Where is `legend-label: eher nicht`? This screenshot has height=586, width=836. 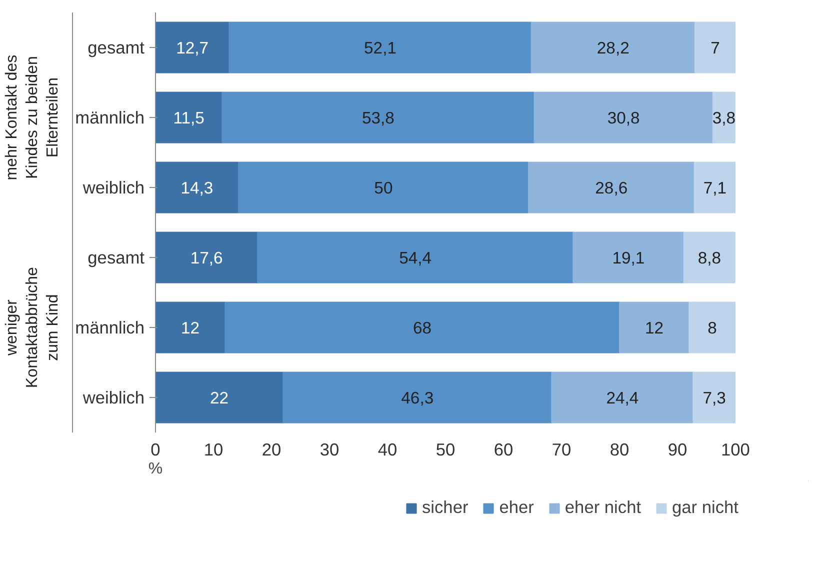 legend-label: eher nicht is located at coordinates (603, 507).